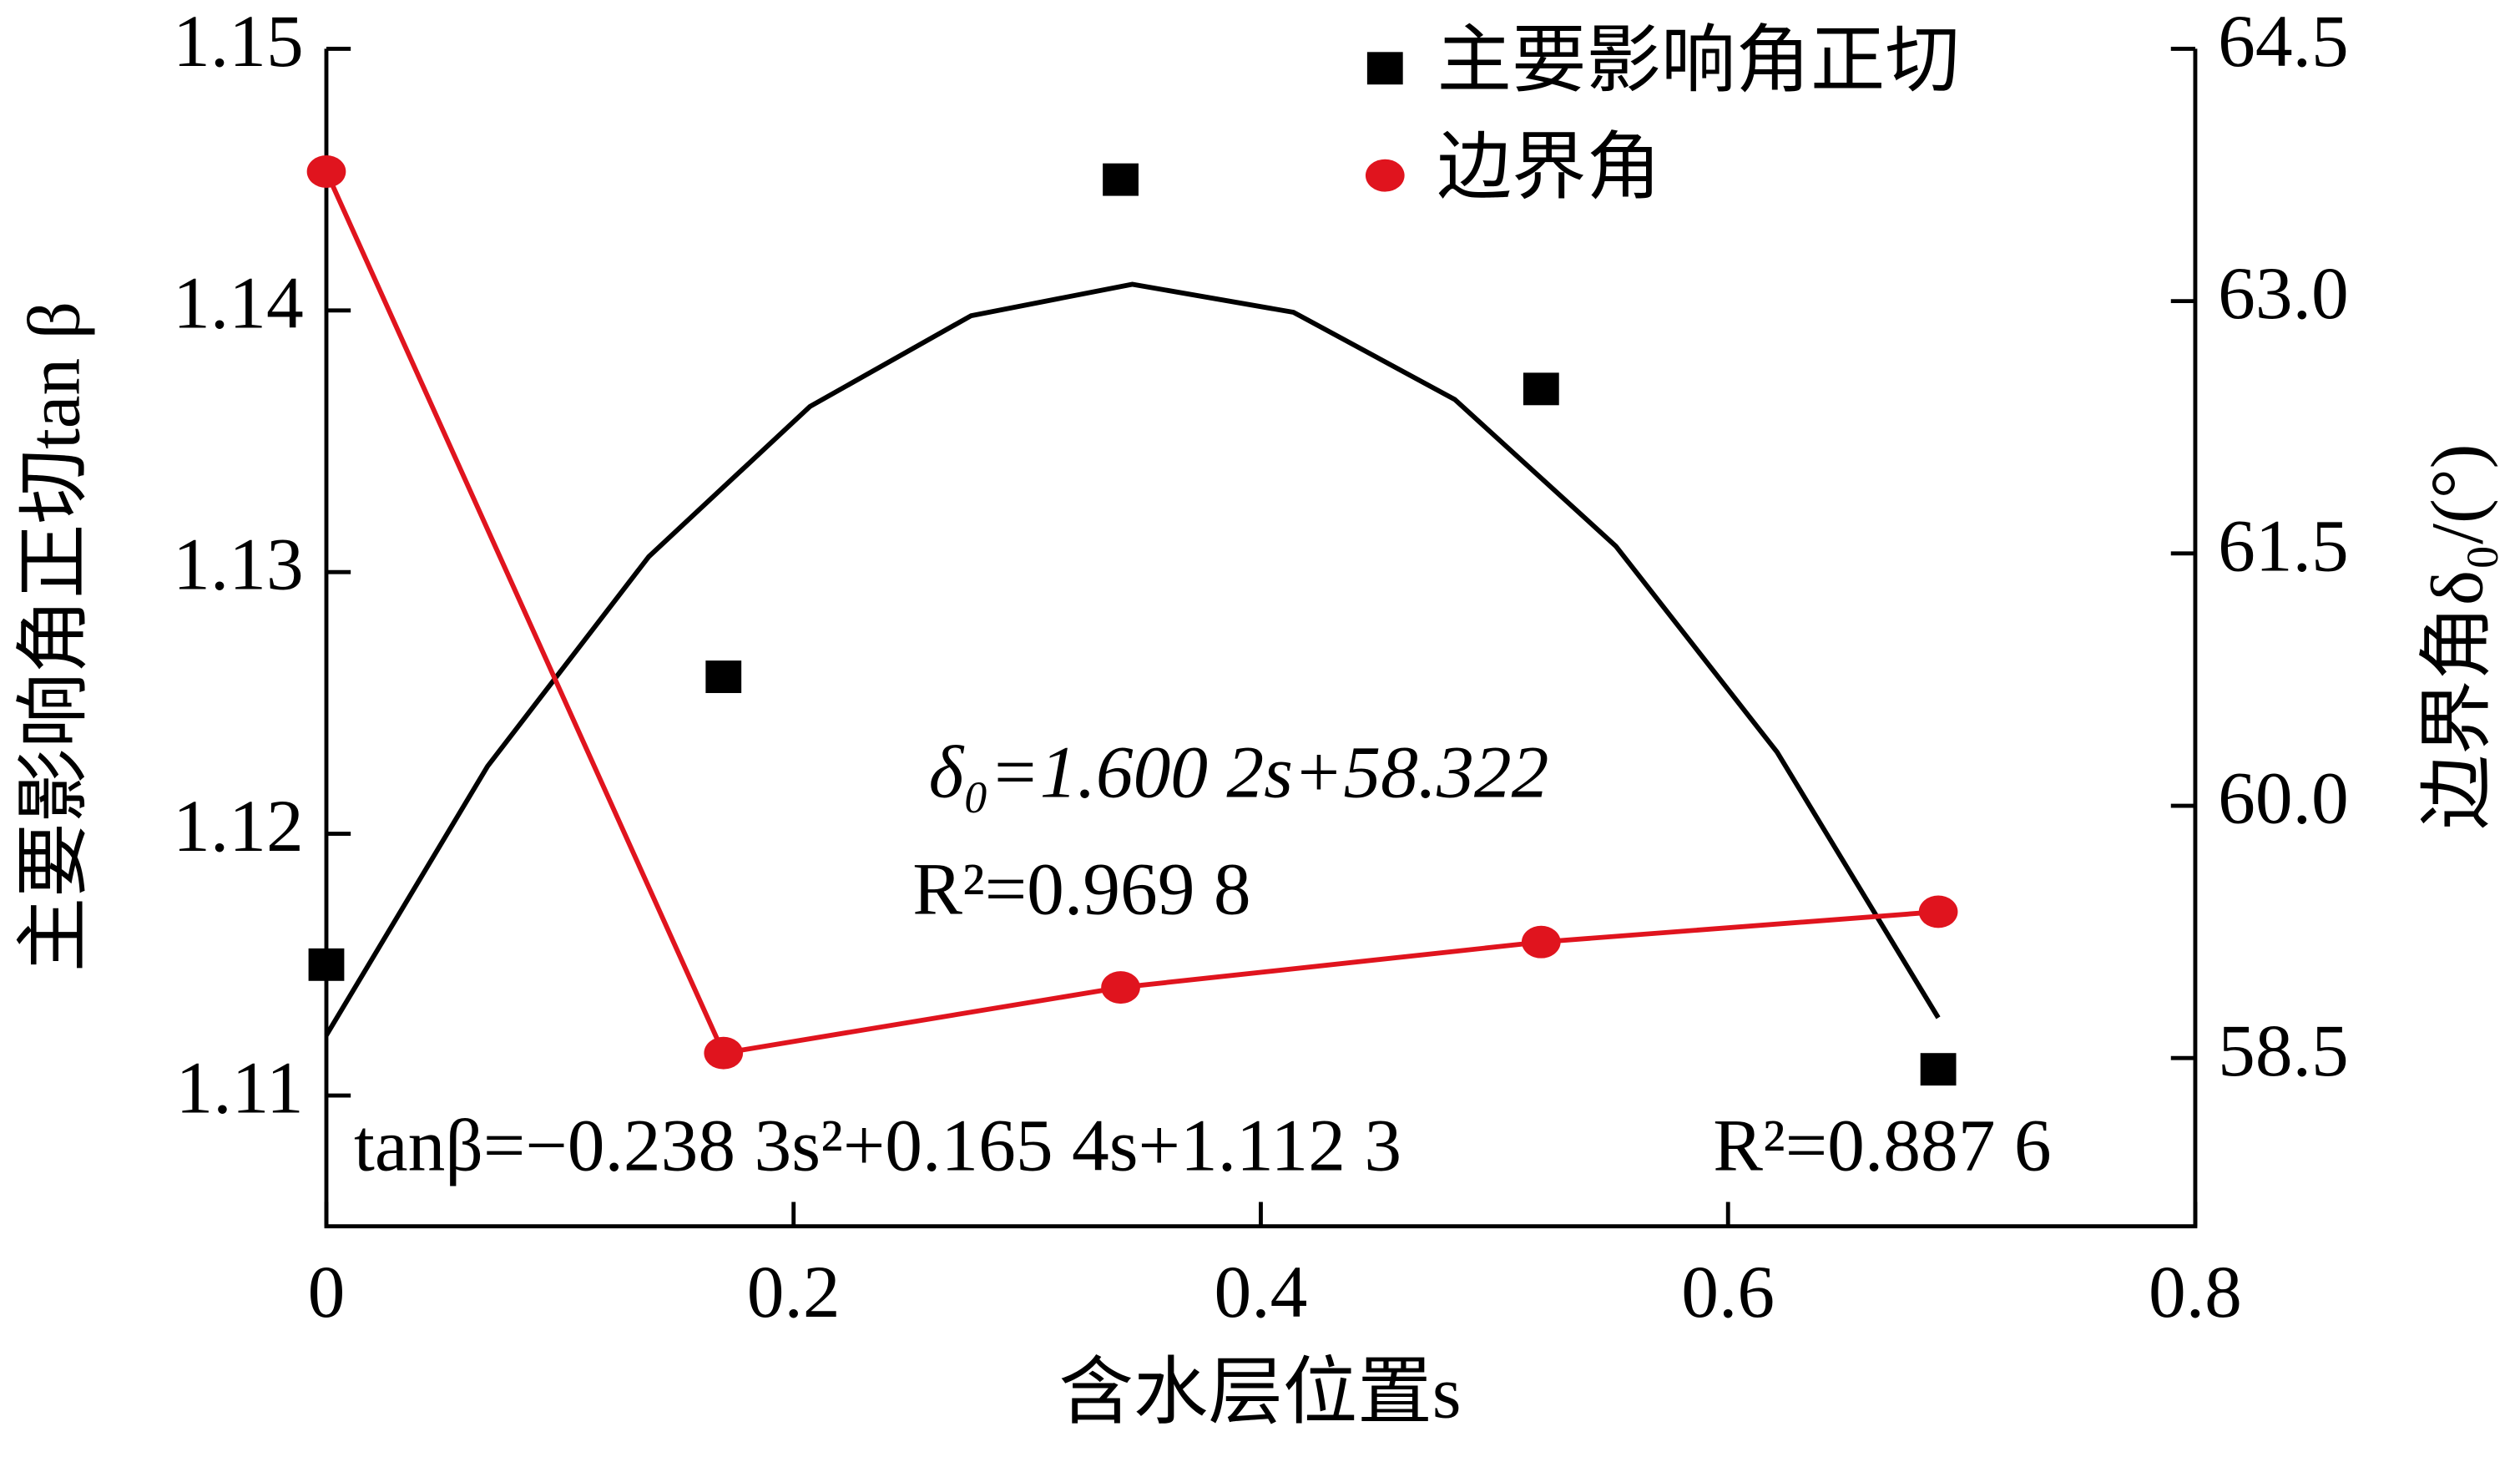 This screenshot has height=1457, width=2520. What do you see at coordinates (1698, 60) in the screenshot?
I see `legend-label: 主要影响角正切` at bounding box center [1698, 60].